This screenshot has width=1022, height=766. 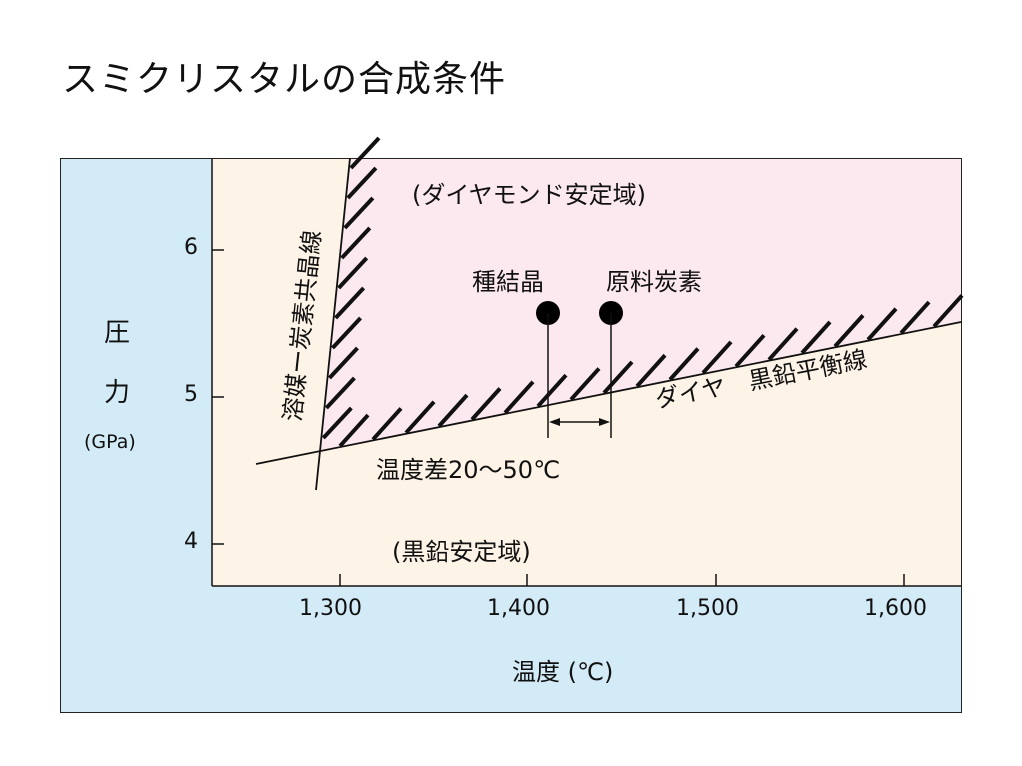 What do you see at coordinates (529, 195) in the screenshot?
I see `diamond-region-label: (ダイヤモンド安定域)` at bounding box center [529, 195].